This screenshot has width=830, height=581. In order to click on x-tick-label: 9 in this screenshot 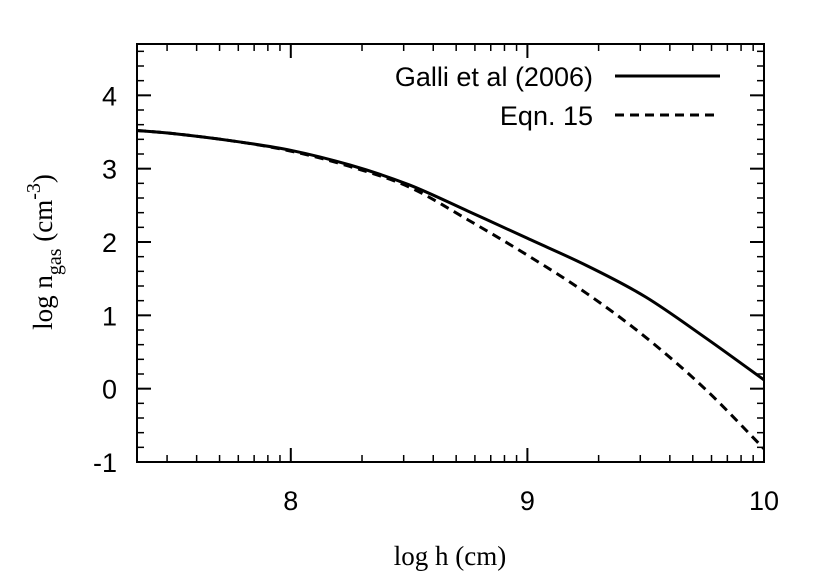, I will do `click(527, 501)`.